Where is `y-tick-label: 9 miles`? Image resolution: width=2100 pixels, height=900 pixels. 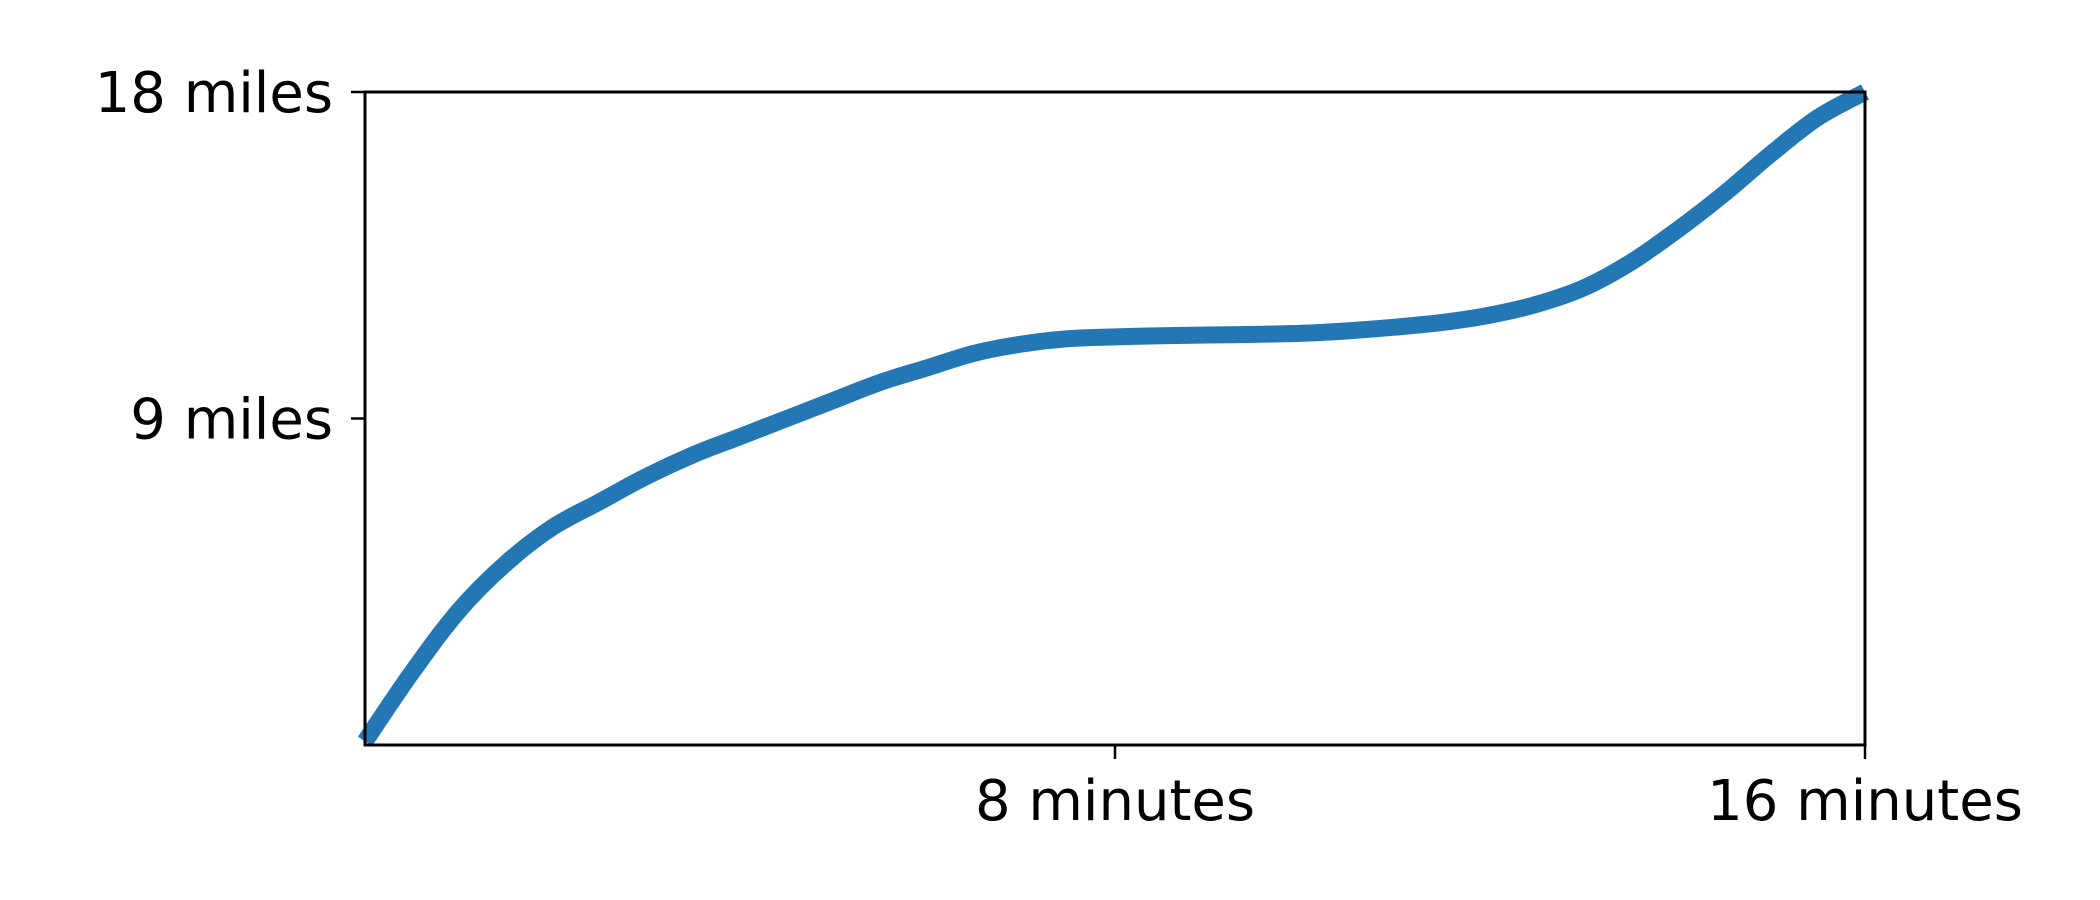
y-tick-label: 9 miles is located at coordinates (231, 420).